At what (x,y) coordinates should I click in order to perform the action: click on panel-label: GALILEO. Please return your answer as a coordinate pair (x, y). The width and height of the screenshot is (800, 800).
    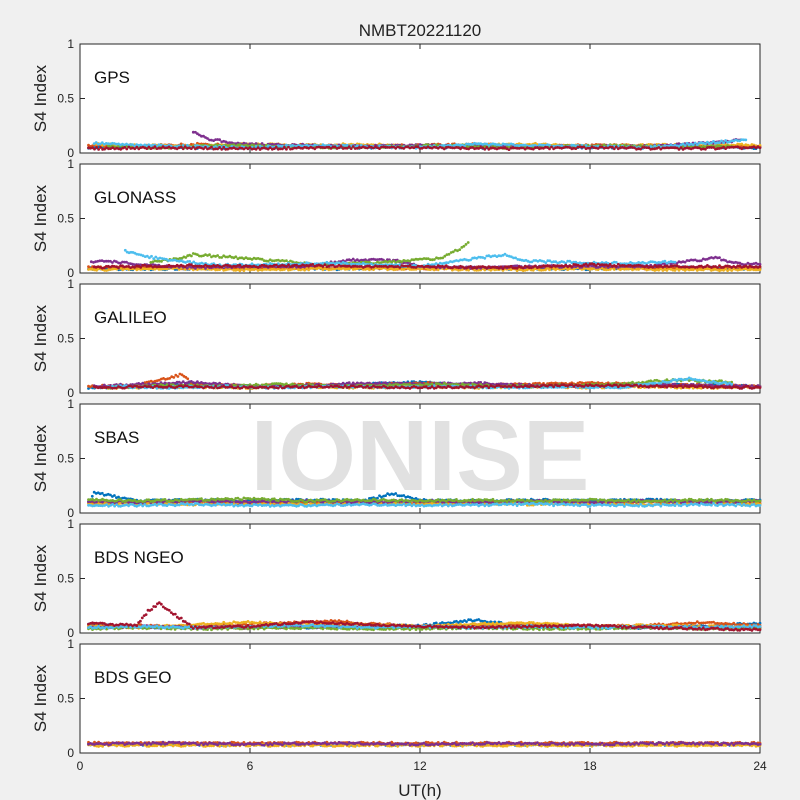
    Looking at the image, I should click on (130, 317).